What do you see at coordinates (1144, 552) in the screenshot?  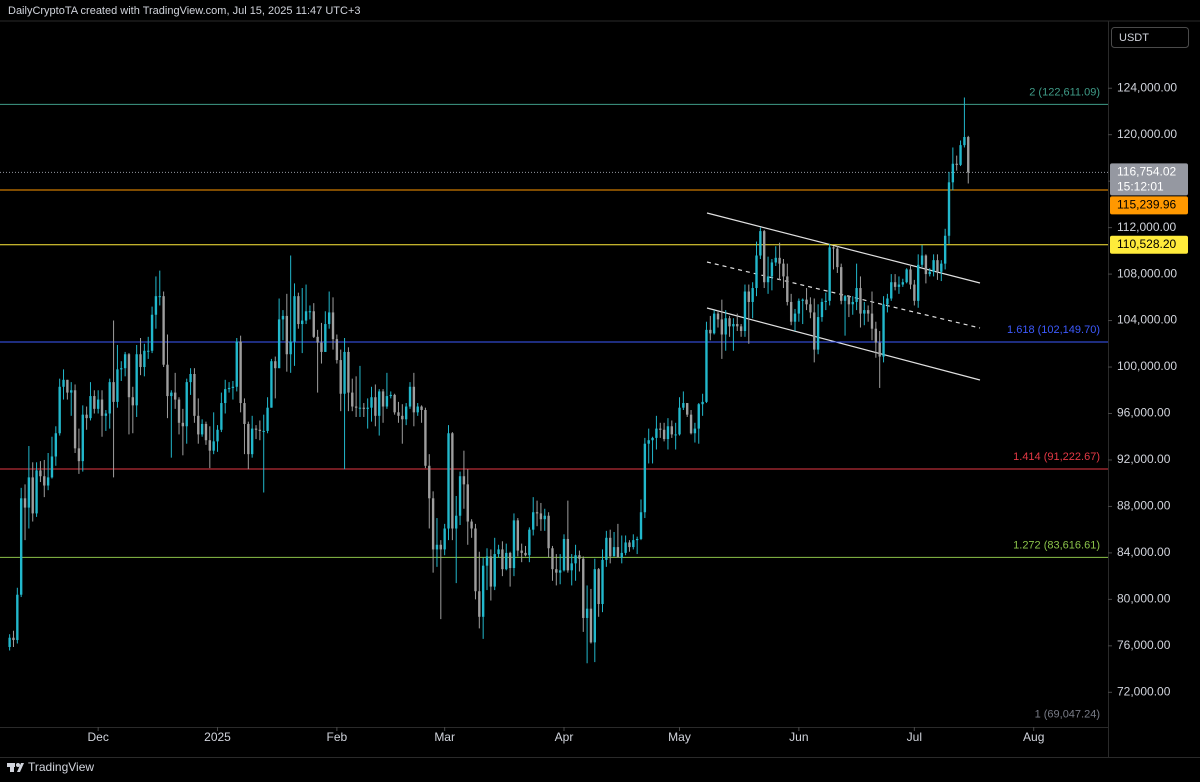 I see `y-tick-label: 84,000.00` at bounding box center [1144, 552].